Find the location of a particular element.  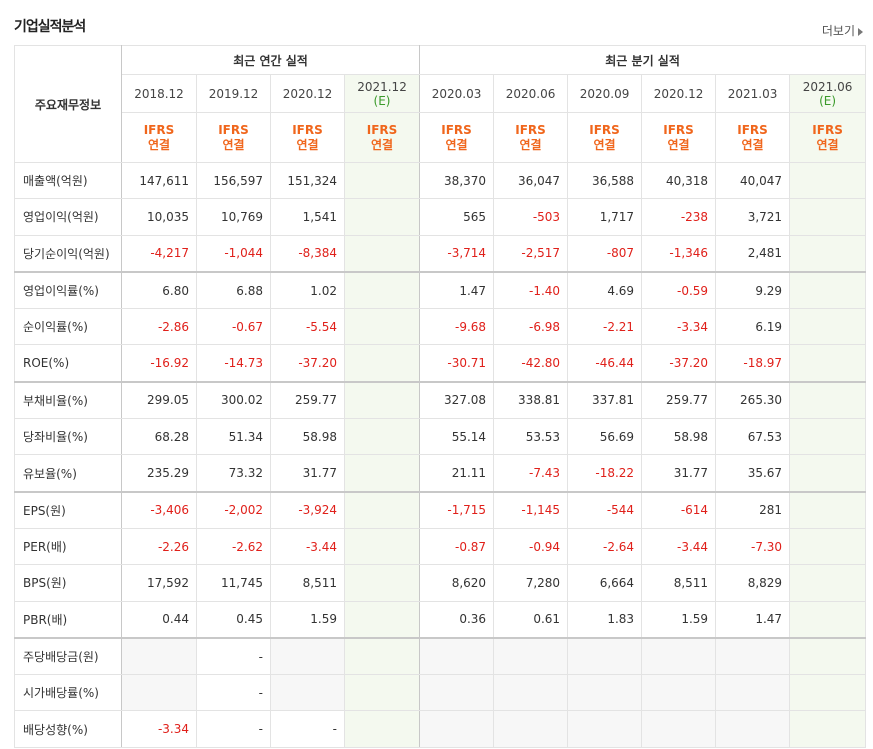

section-title: 기업실적분석 is located at coordinates (50, 27).